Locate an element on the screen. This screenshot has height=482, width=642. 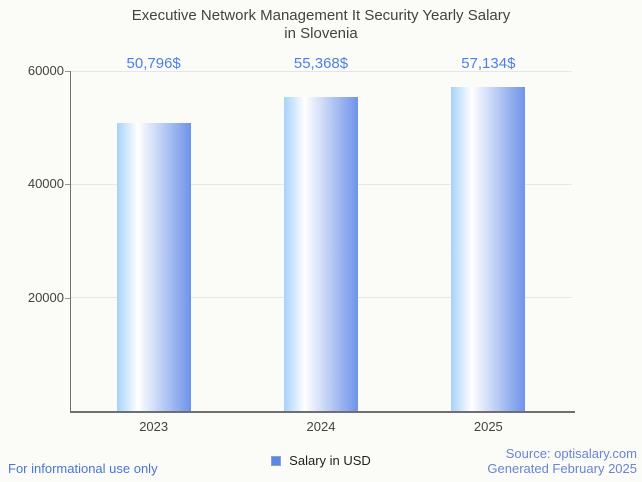
bar-2025 is located at coordinates (488, 249).